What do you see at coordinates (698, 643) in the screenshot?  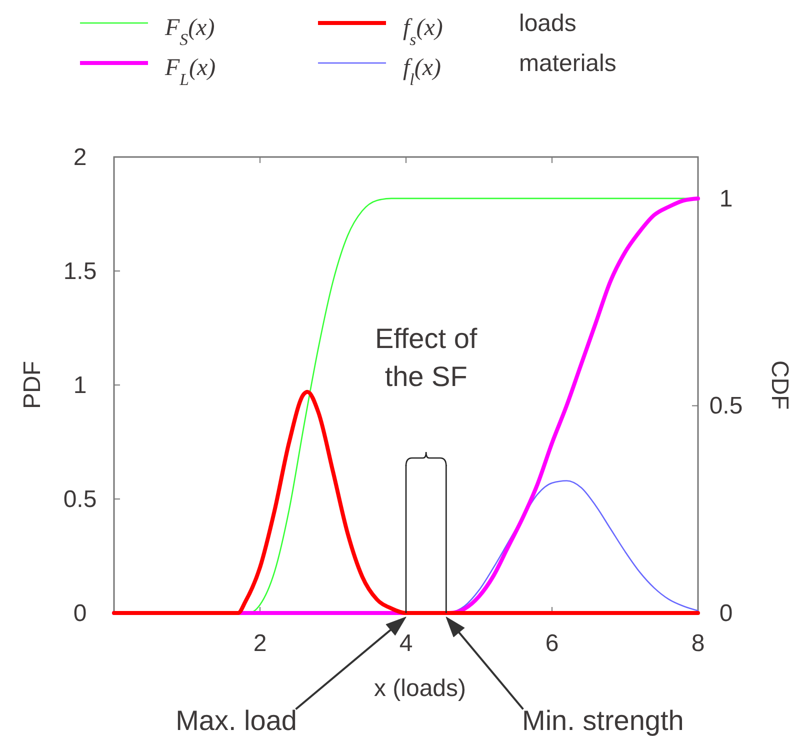 I see `x-tick-label: 8` at bounding box center [698, 643].